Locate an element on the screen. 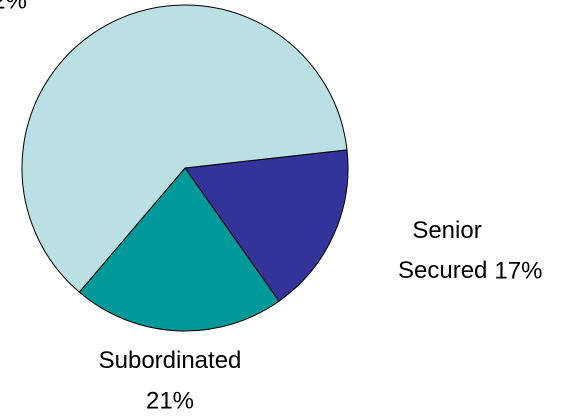 The width and height of the screenshot is (565, 419). label-line: Subordinated is located at coordinates (170, 360).